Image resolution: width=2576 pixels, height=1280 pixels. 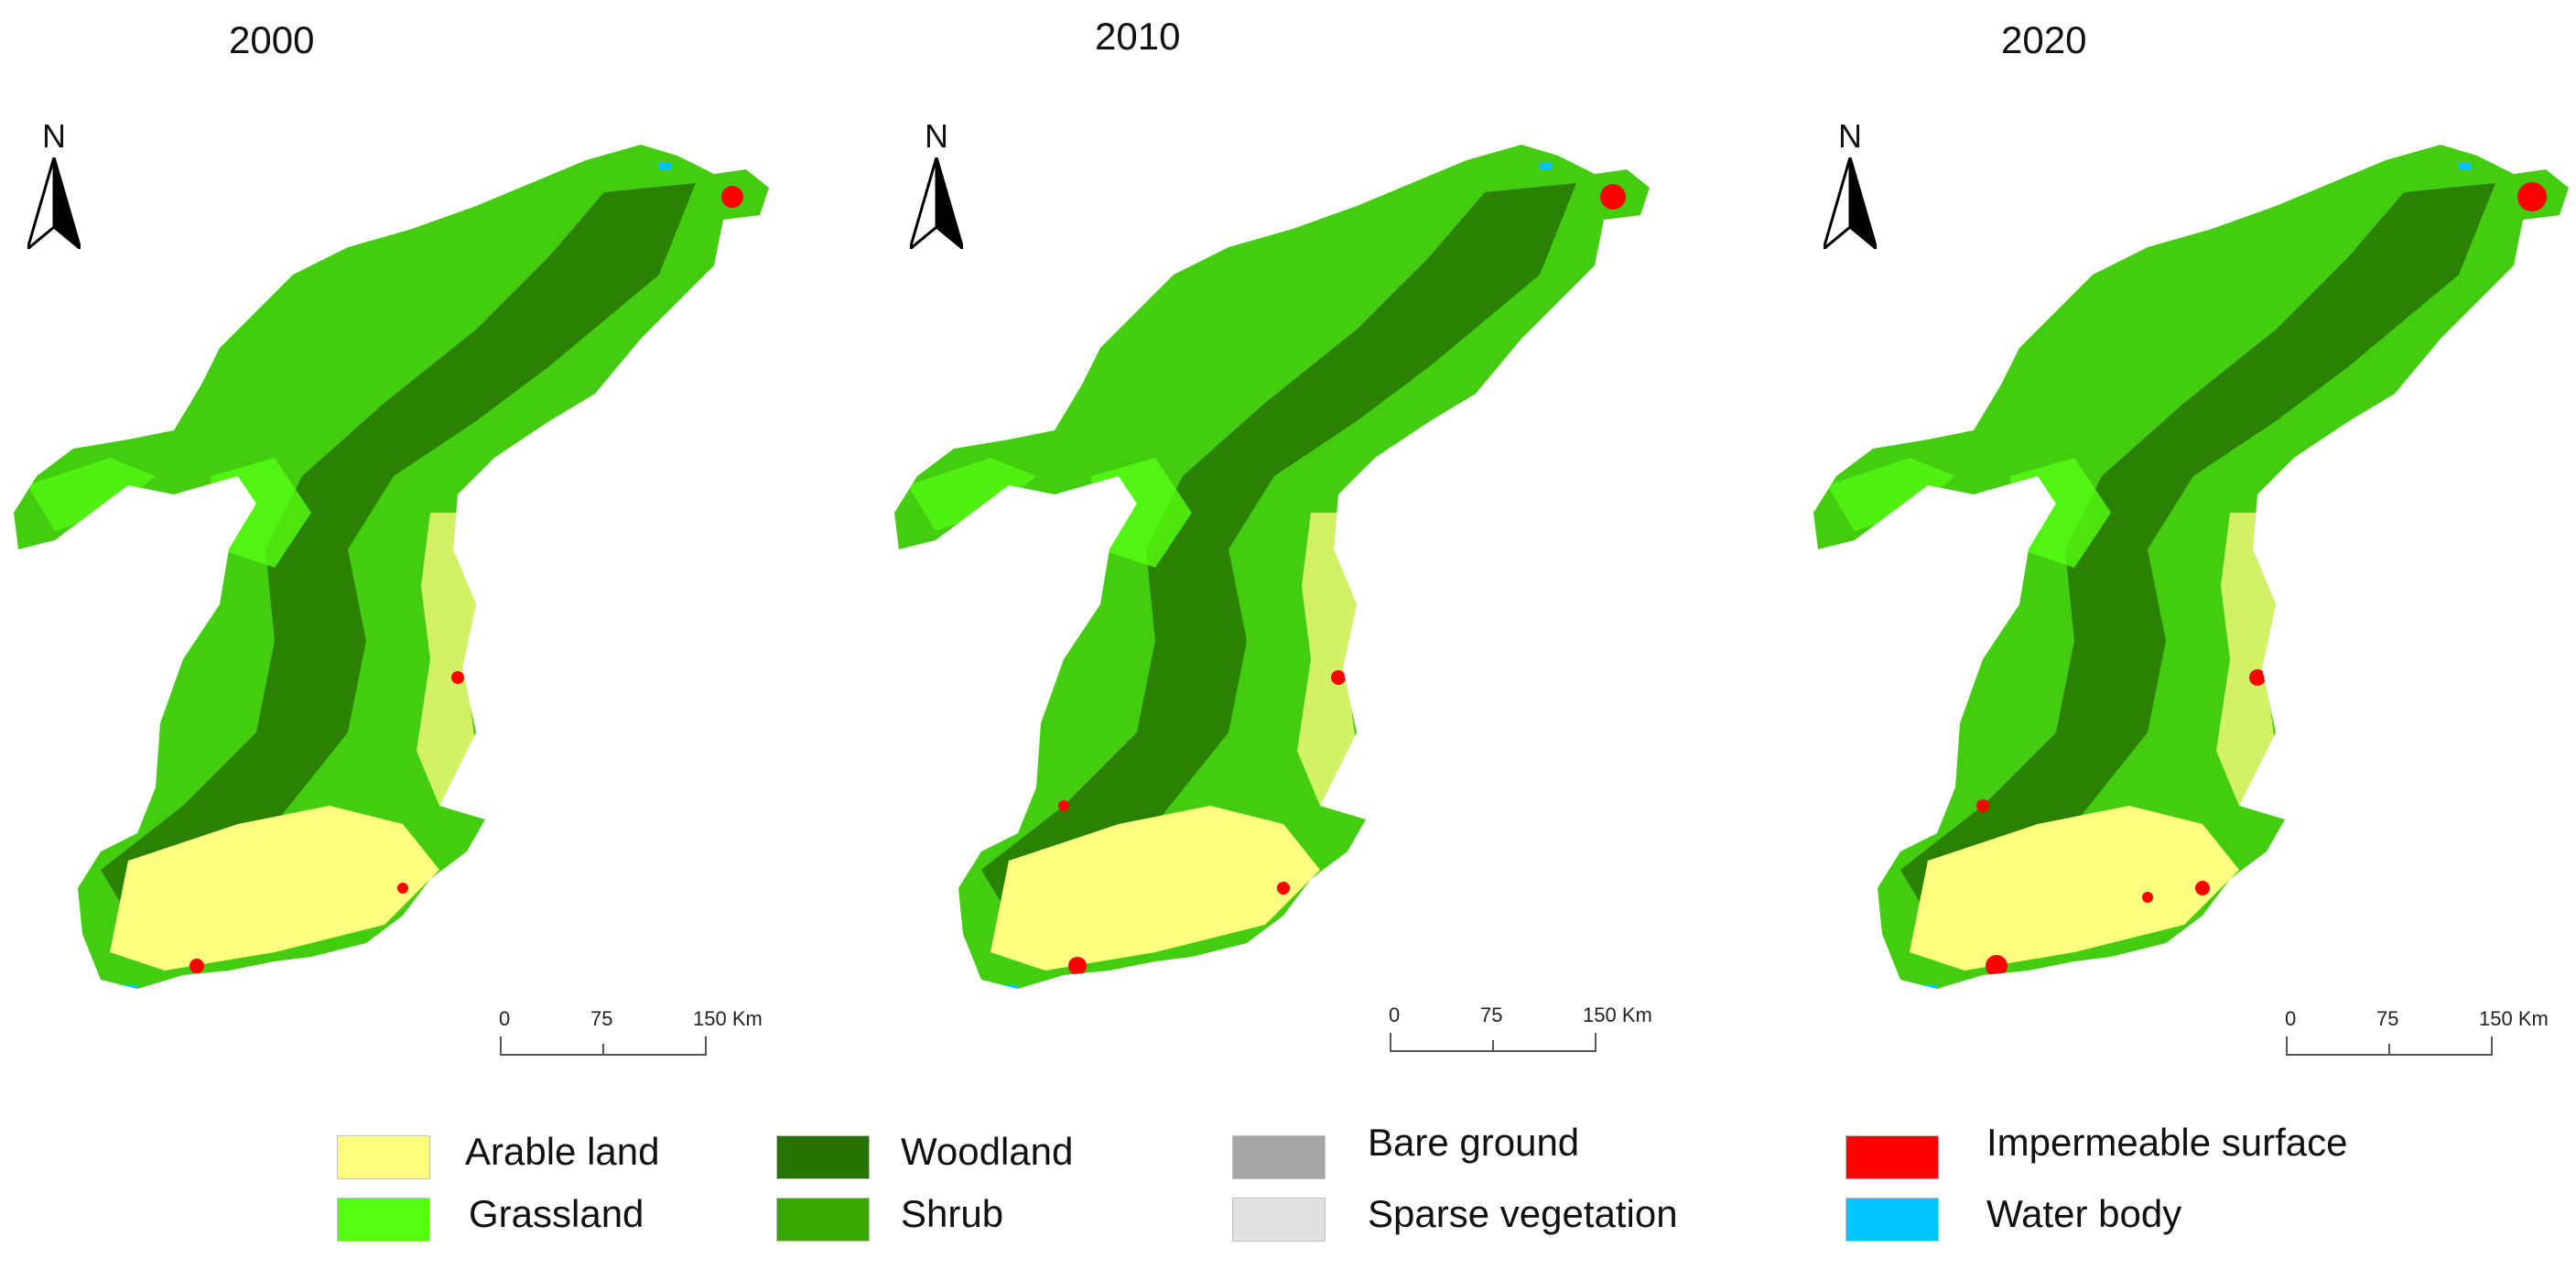 What do you see at coordinates (2167, 1142) in the screenshot?
I see `legend-label: Impermeable surface` at bounding box center [2167, 1142].